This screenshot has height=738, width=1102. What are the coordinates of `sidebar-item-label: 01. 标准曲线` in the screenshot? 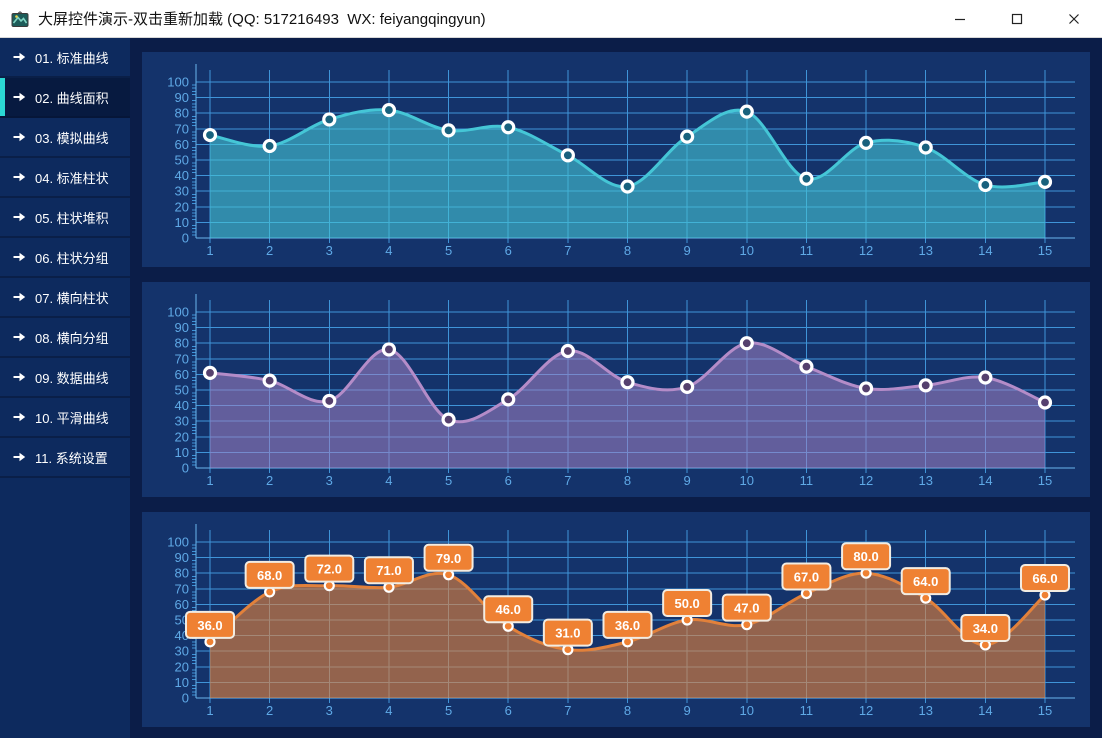 It's located at (72, 58).